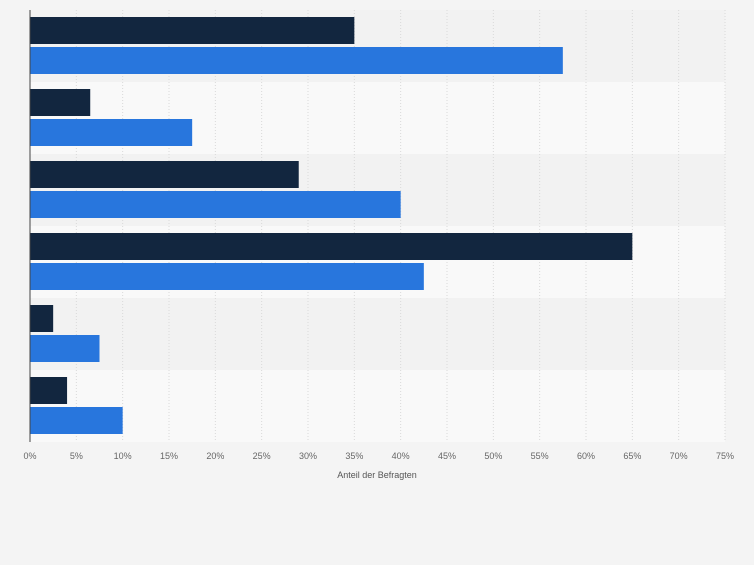 The height and width of the screenshot is (565, 754). What do you see at coordinates (540, 456) in the screenshot?
I see `x-tick-label: 55%` at bounding box center [540, 456].